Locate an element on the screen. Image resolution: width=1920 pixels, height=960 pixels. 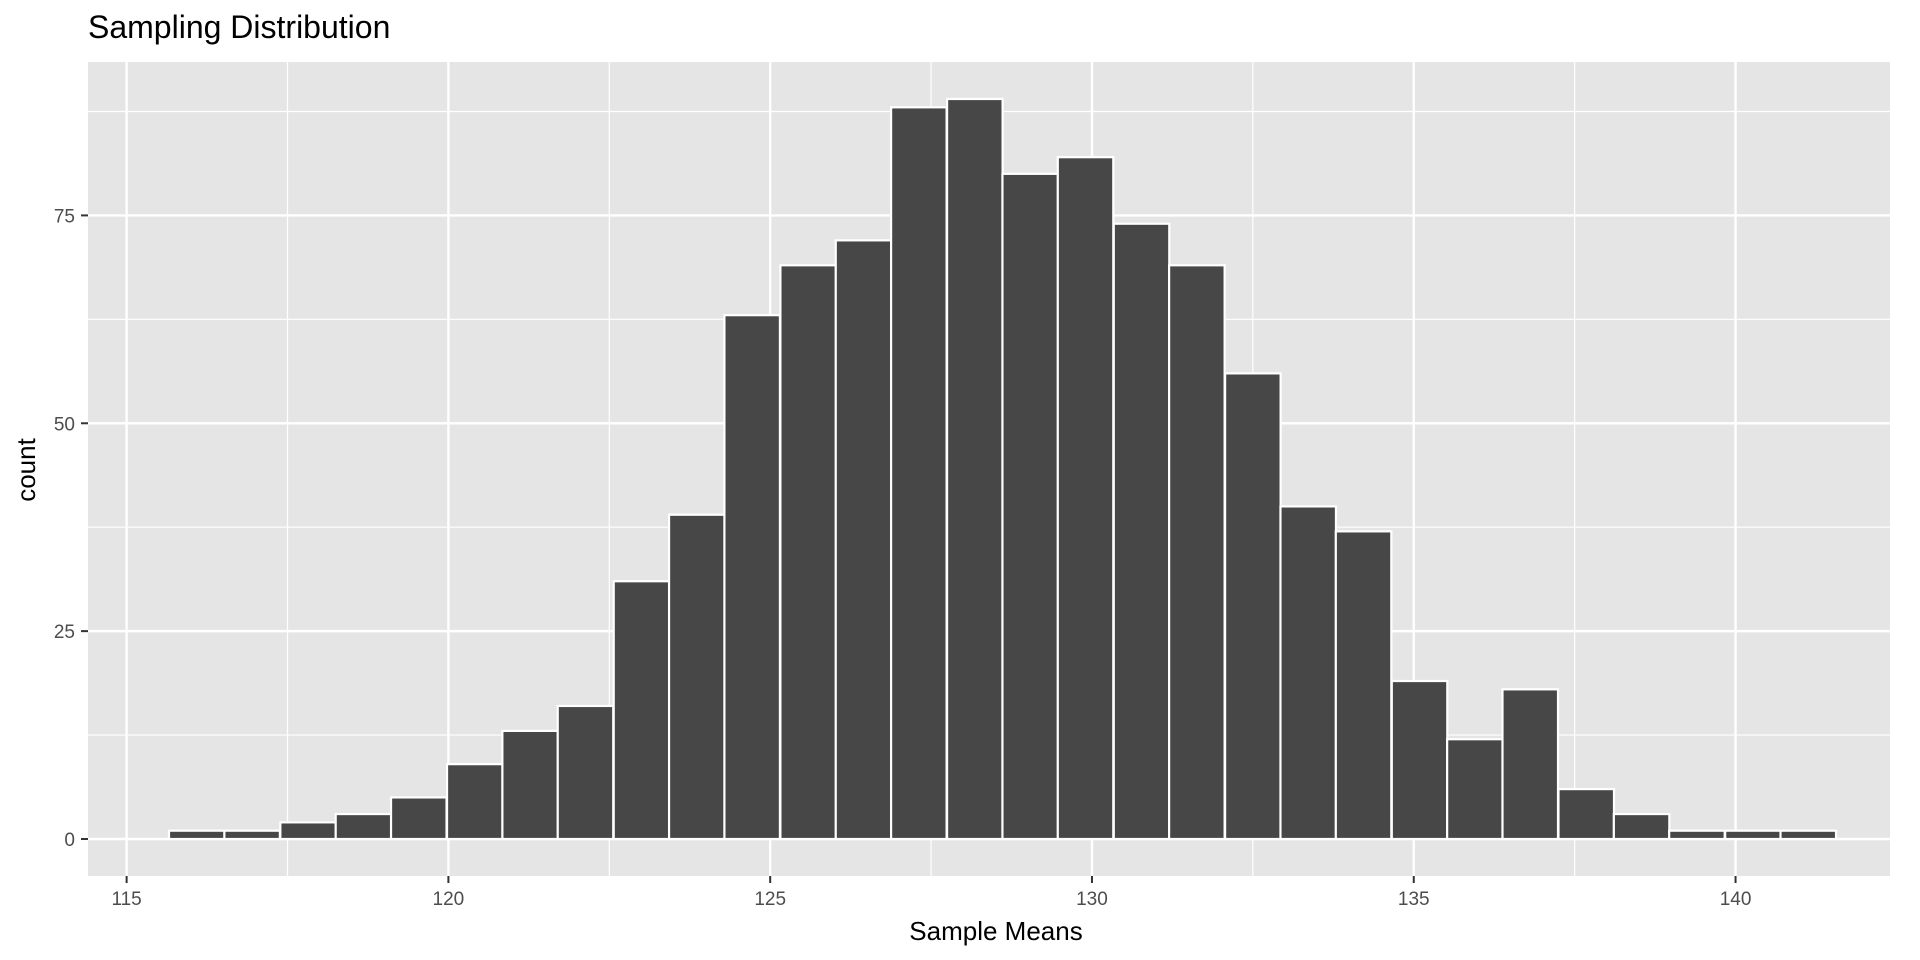
y-tick-label: 75 is located at coordinates (64, 216).